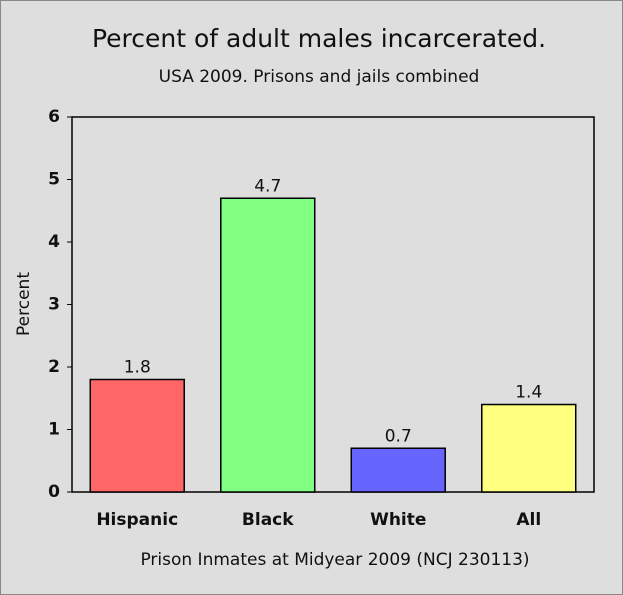 The height and width of the screenshot is (595, 623). I want to click on chart-title: Percent of adult males incarcerated., so click(319, 38).